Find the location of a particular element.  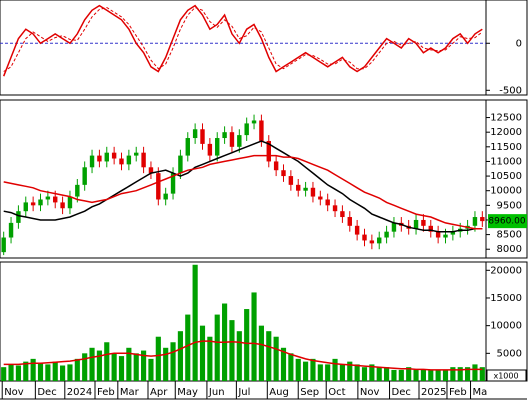

x-tick-label: Apr is located at coordinates (159, 392).